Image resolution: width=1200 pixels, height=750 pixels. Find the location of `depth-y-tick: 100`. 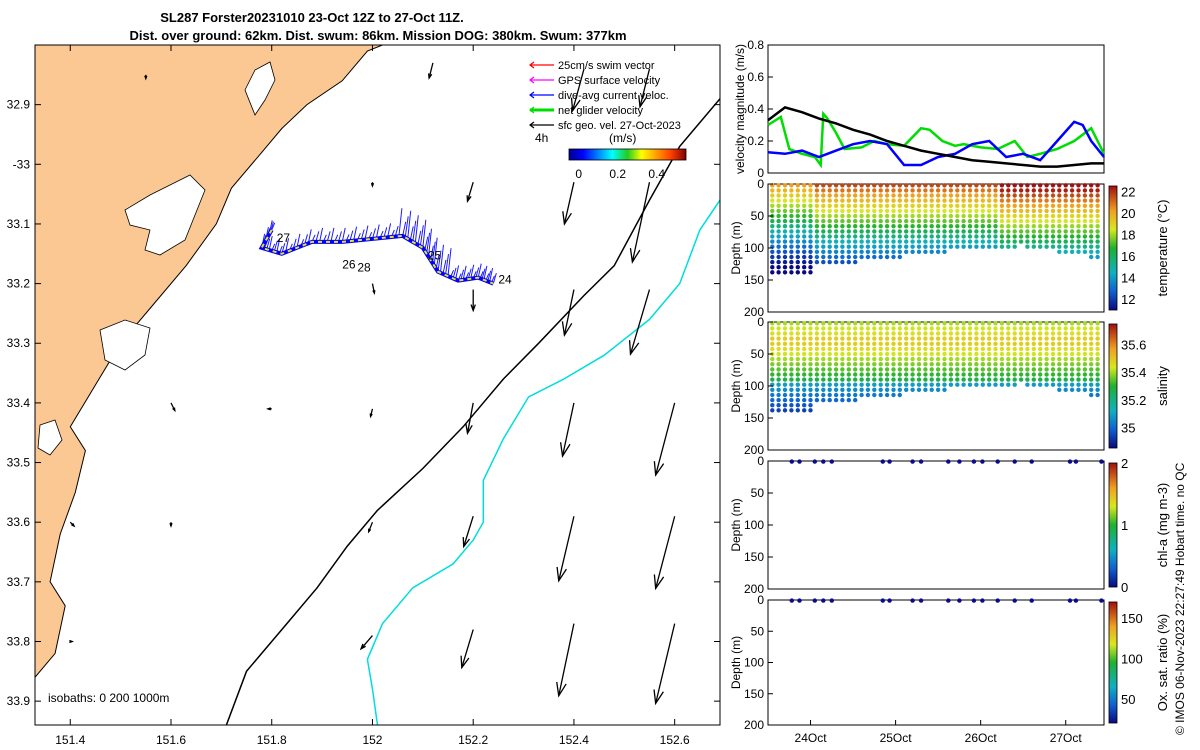

depth-y-tick: 100 is located at coordinates (754, 525).